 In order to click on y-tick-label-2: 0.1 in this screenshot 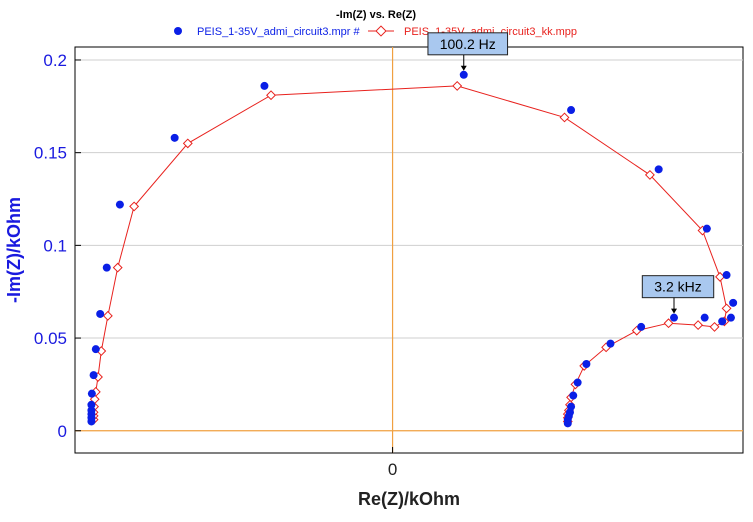, I will do `click(55, 245)`.